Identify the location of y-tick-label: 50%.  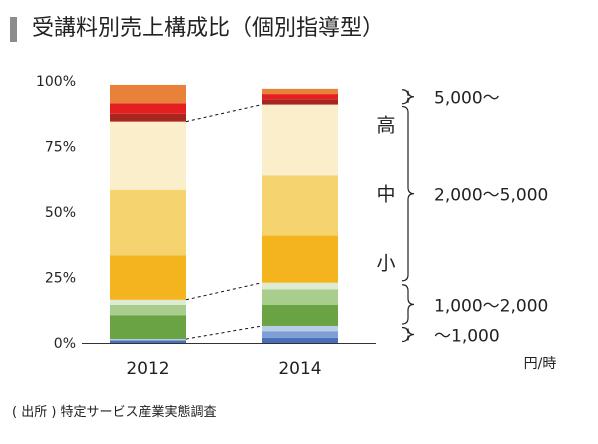
(60, 213).